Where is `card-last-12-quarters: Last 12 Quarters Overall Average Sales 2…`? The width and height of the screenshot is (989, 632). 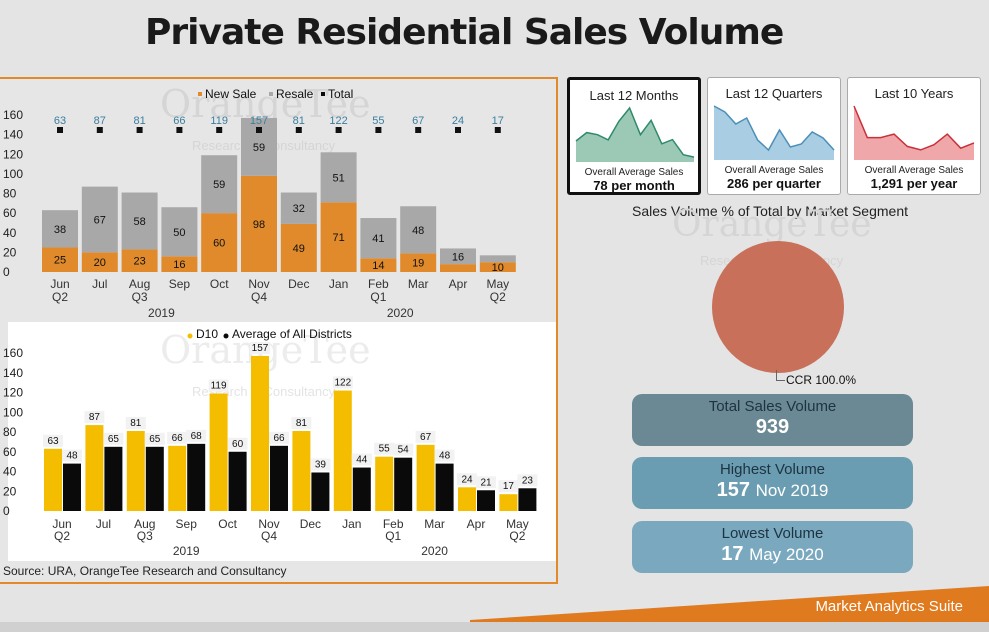
card-last-12-quarters: Last 12 Quarters Overall Average Sales 2… is located at coordinates (774, 136).